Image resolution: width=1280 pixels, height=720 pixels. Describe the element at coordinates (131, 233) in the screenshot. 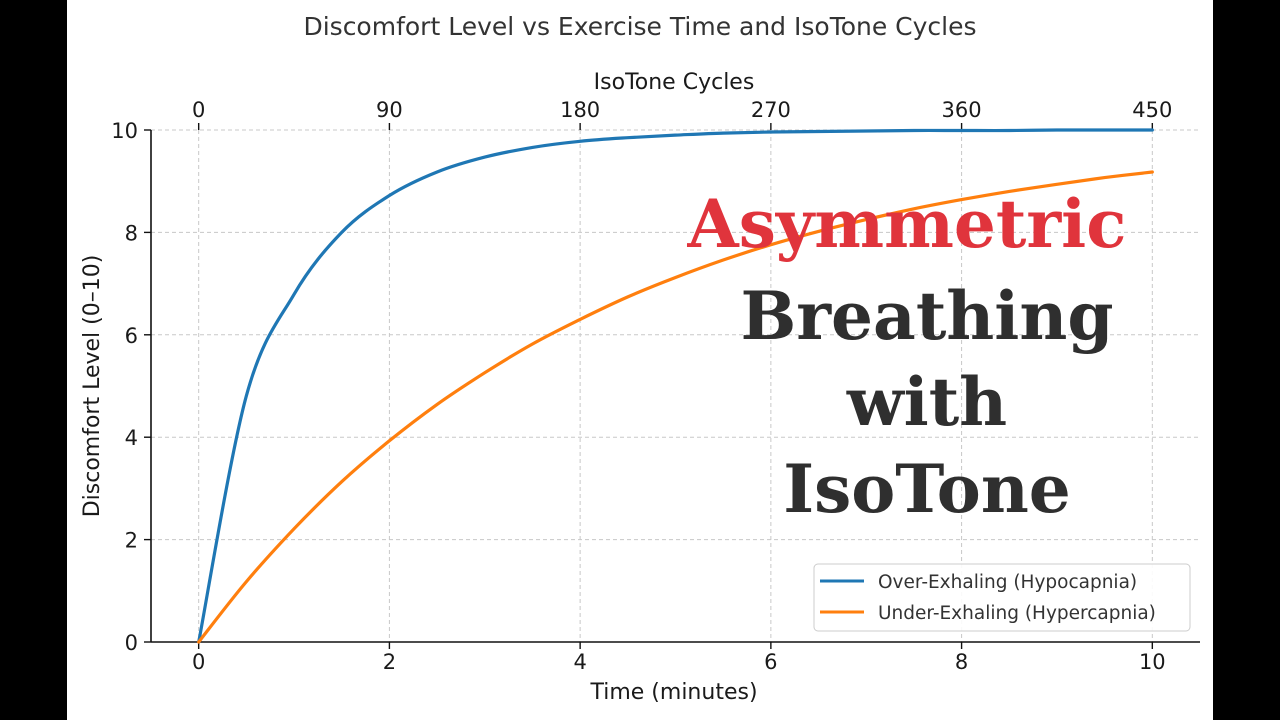

I see `y-tick-label: 8` at that location.